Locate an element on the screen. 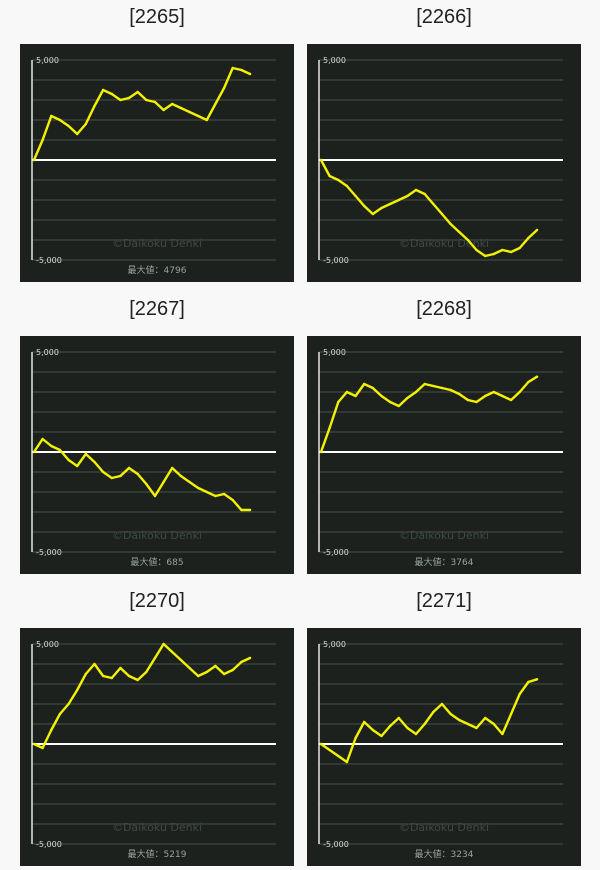  line-chart: 5,000 -5,000 ©Daikoku Denki 最大値：685 is located at coordinates (153, 458).